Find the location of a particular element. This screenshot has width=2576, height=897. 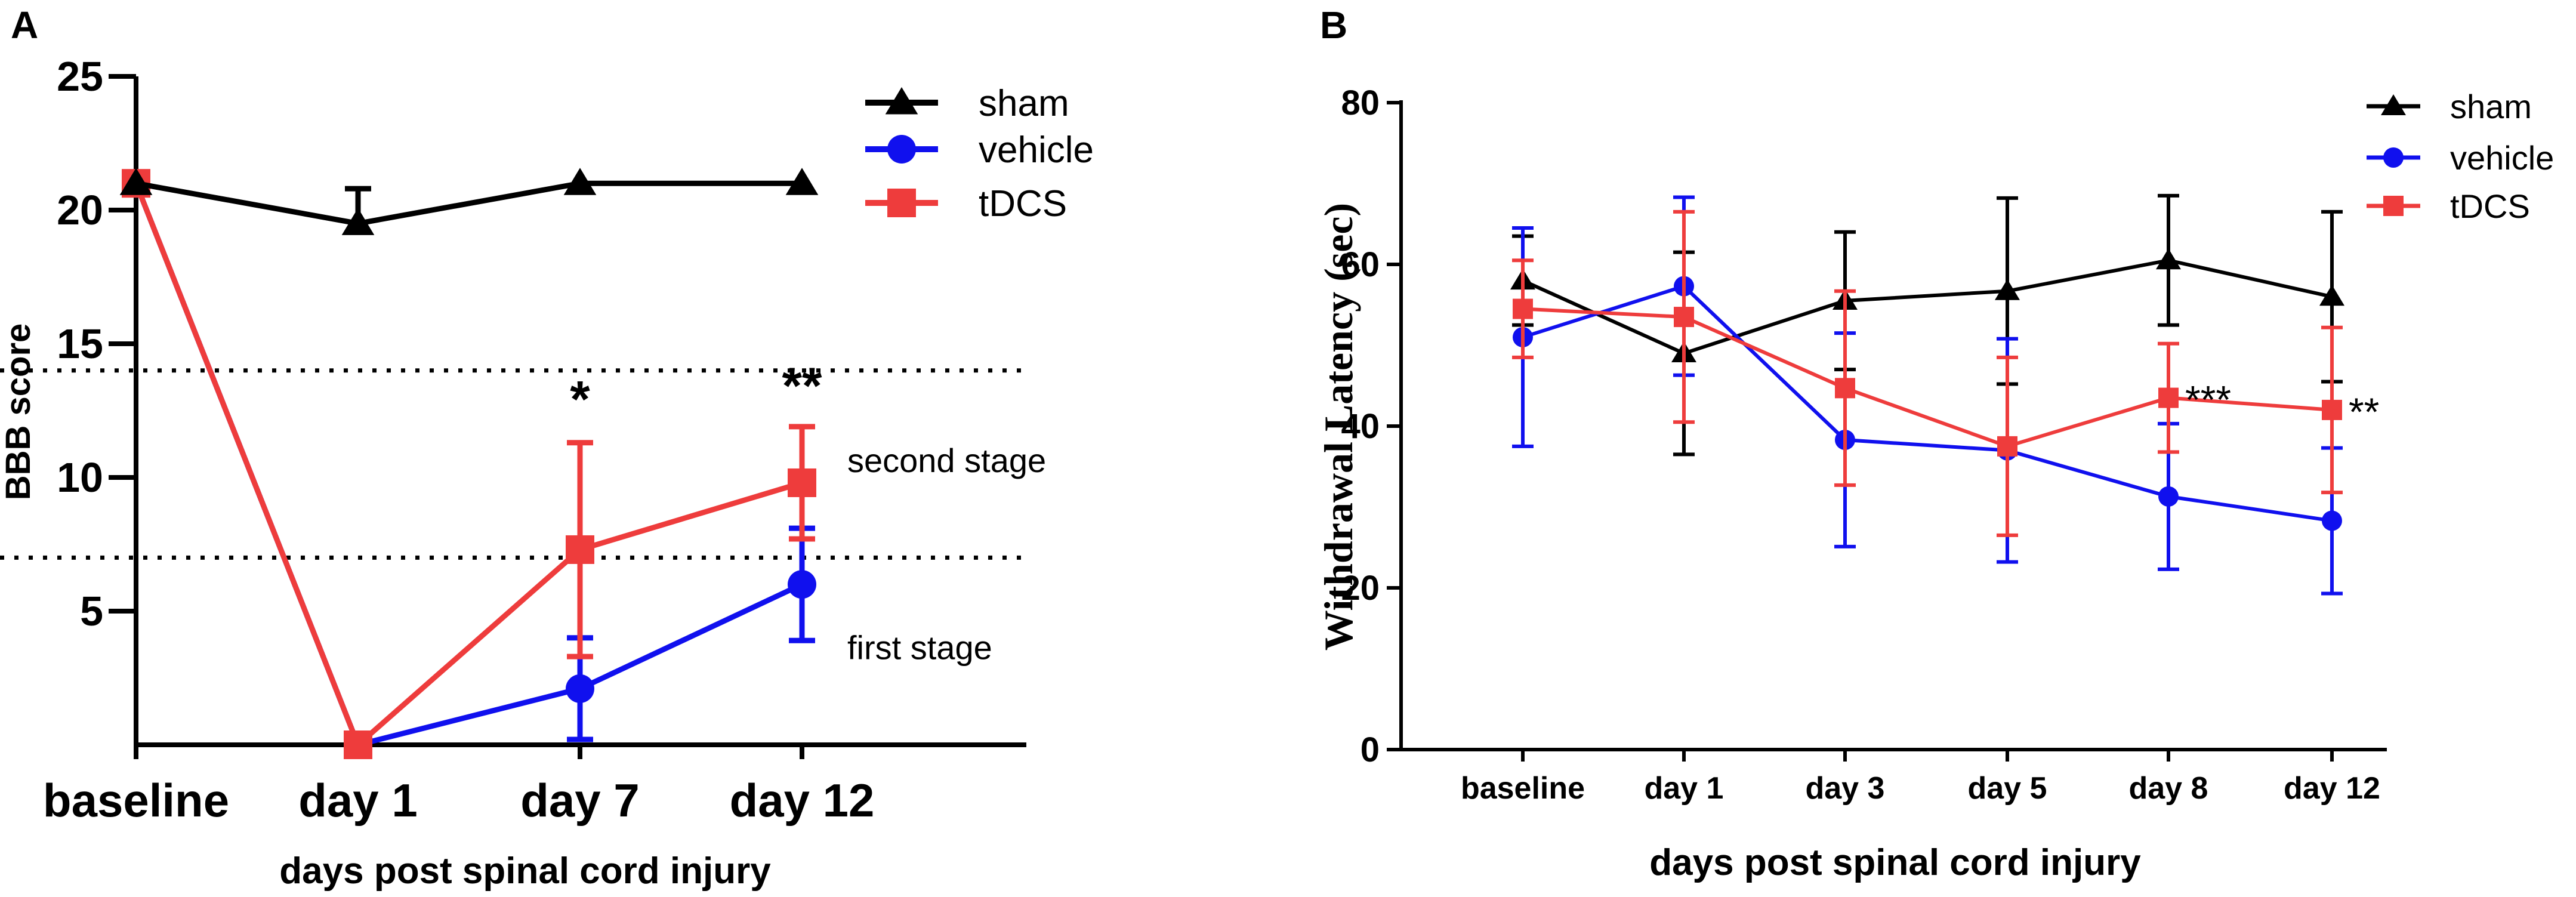

stage-annotation: first stage is located at coordinates (919, 648).